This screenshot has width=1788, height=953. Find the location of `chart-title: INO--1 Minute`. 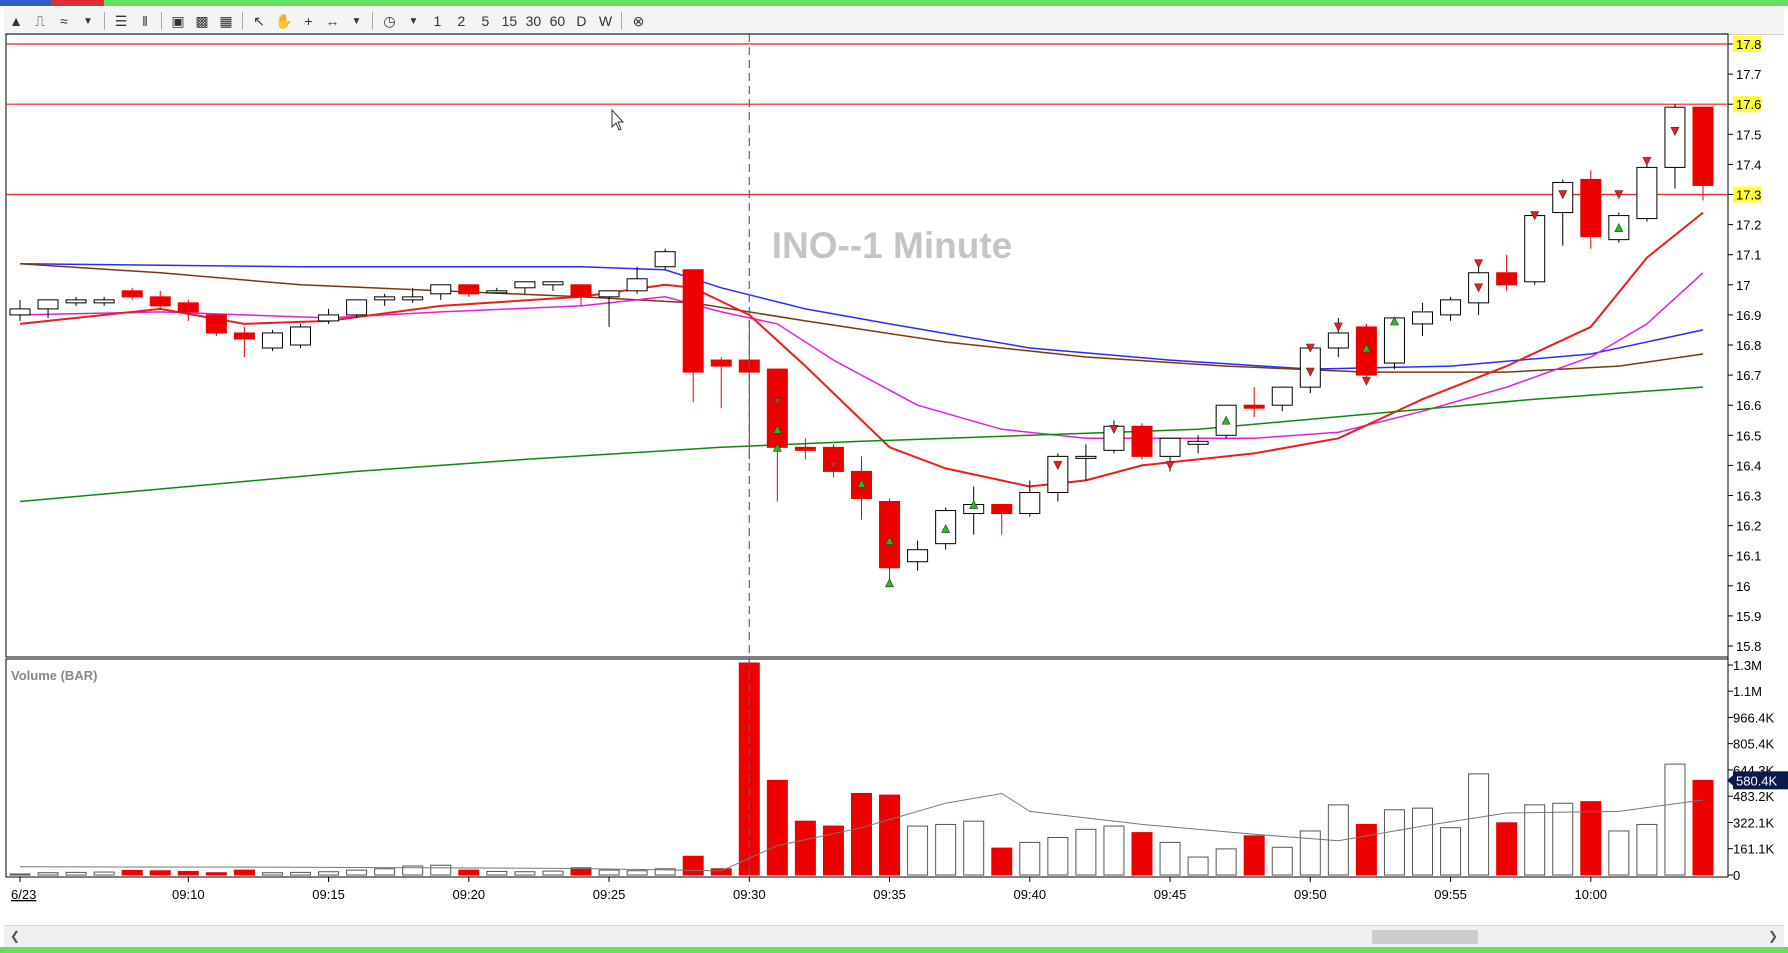

chart-title: INO--1 Minute is located at coordinates (892, 245).